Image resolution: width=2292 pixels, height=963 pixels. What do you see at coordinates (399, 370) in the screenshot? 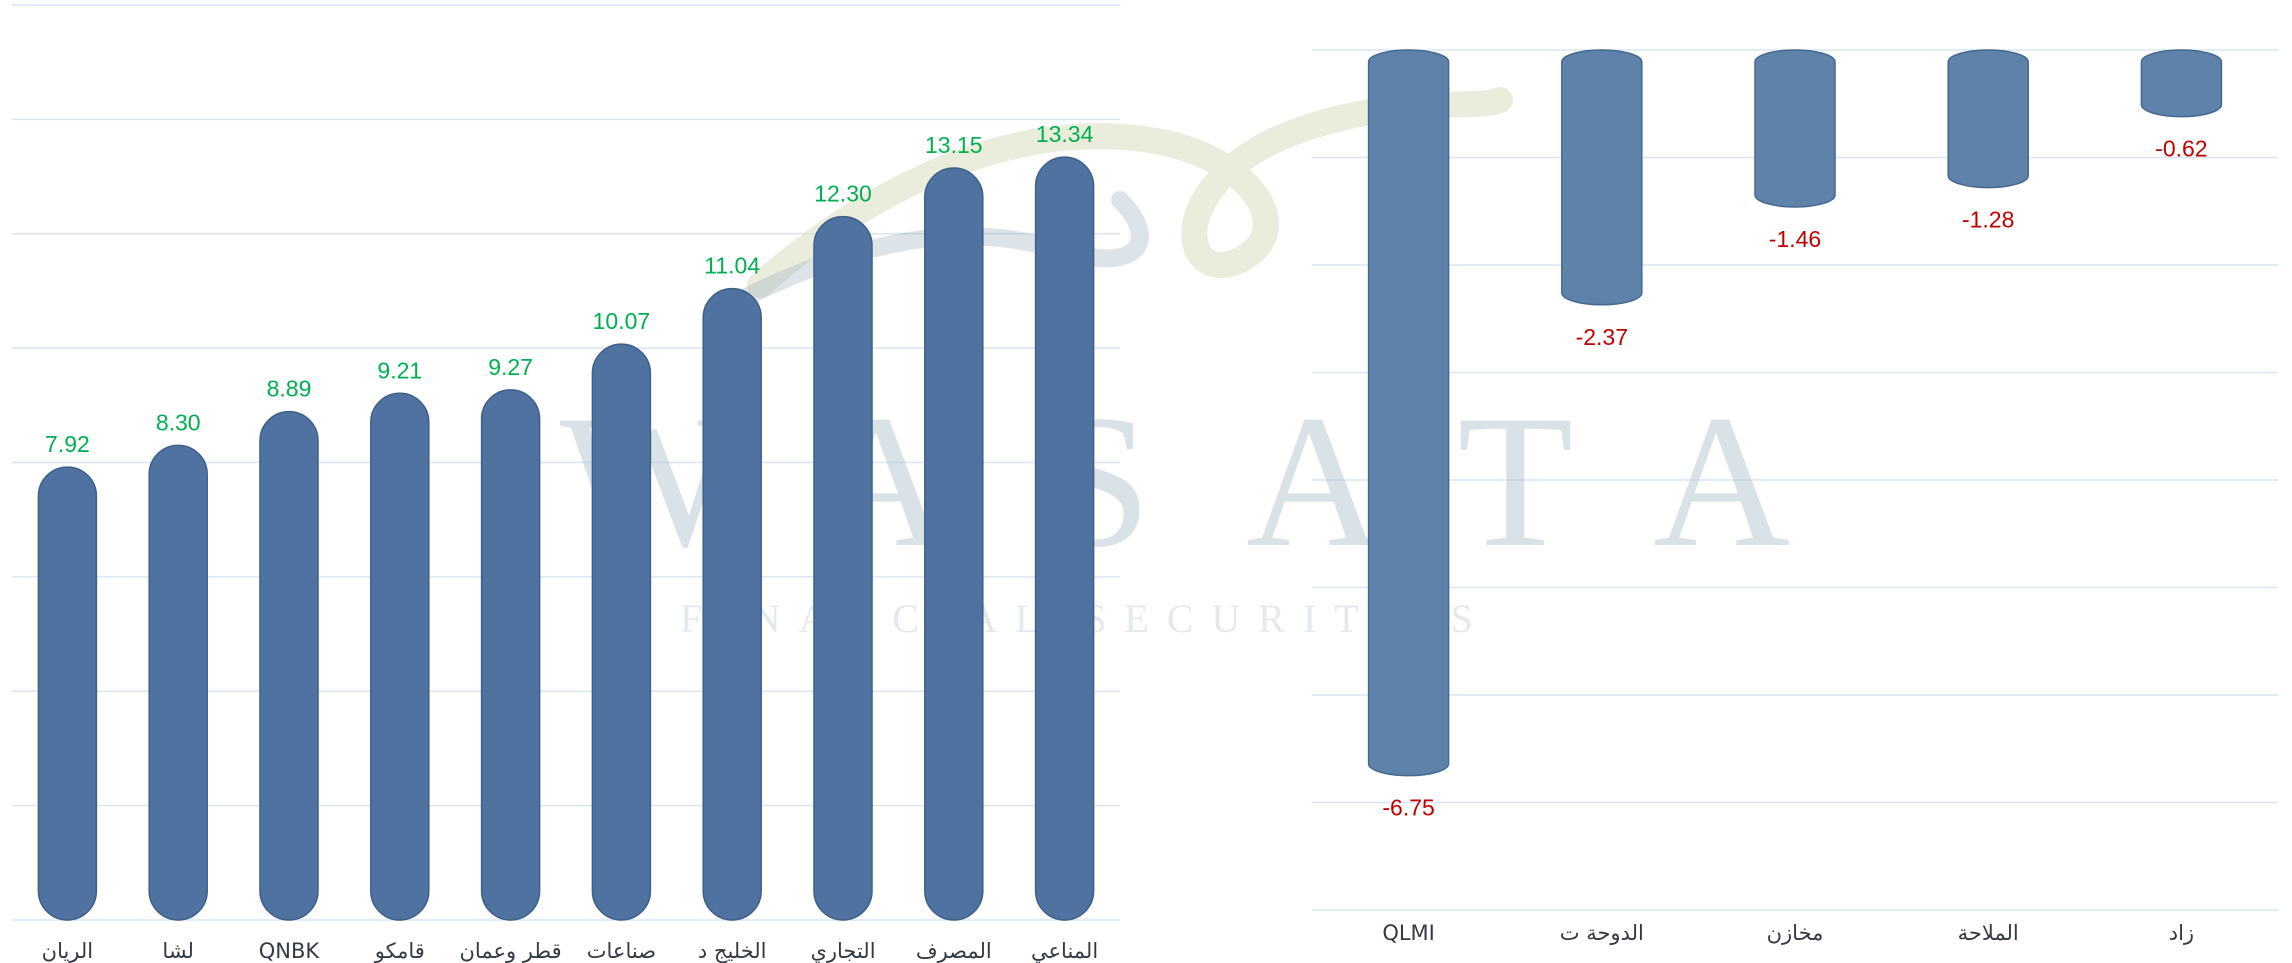
I see `value-label: 9.21` at bounding box center [399, 370].